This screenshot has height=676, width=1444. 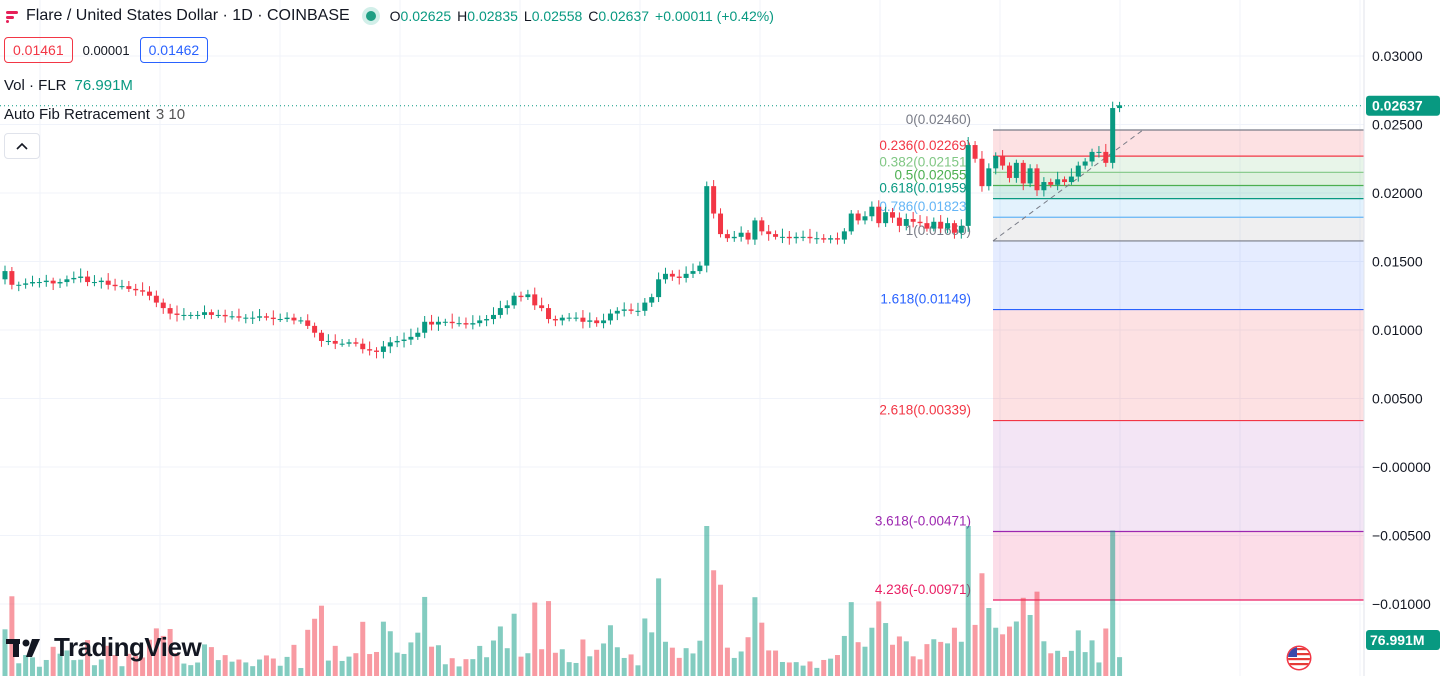 I want to click on ohlc-high: H0.02835, so click(x=487, y=16).